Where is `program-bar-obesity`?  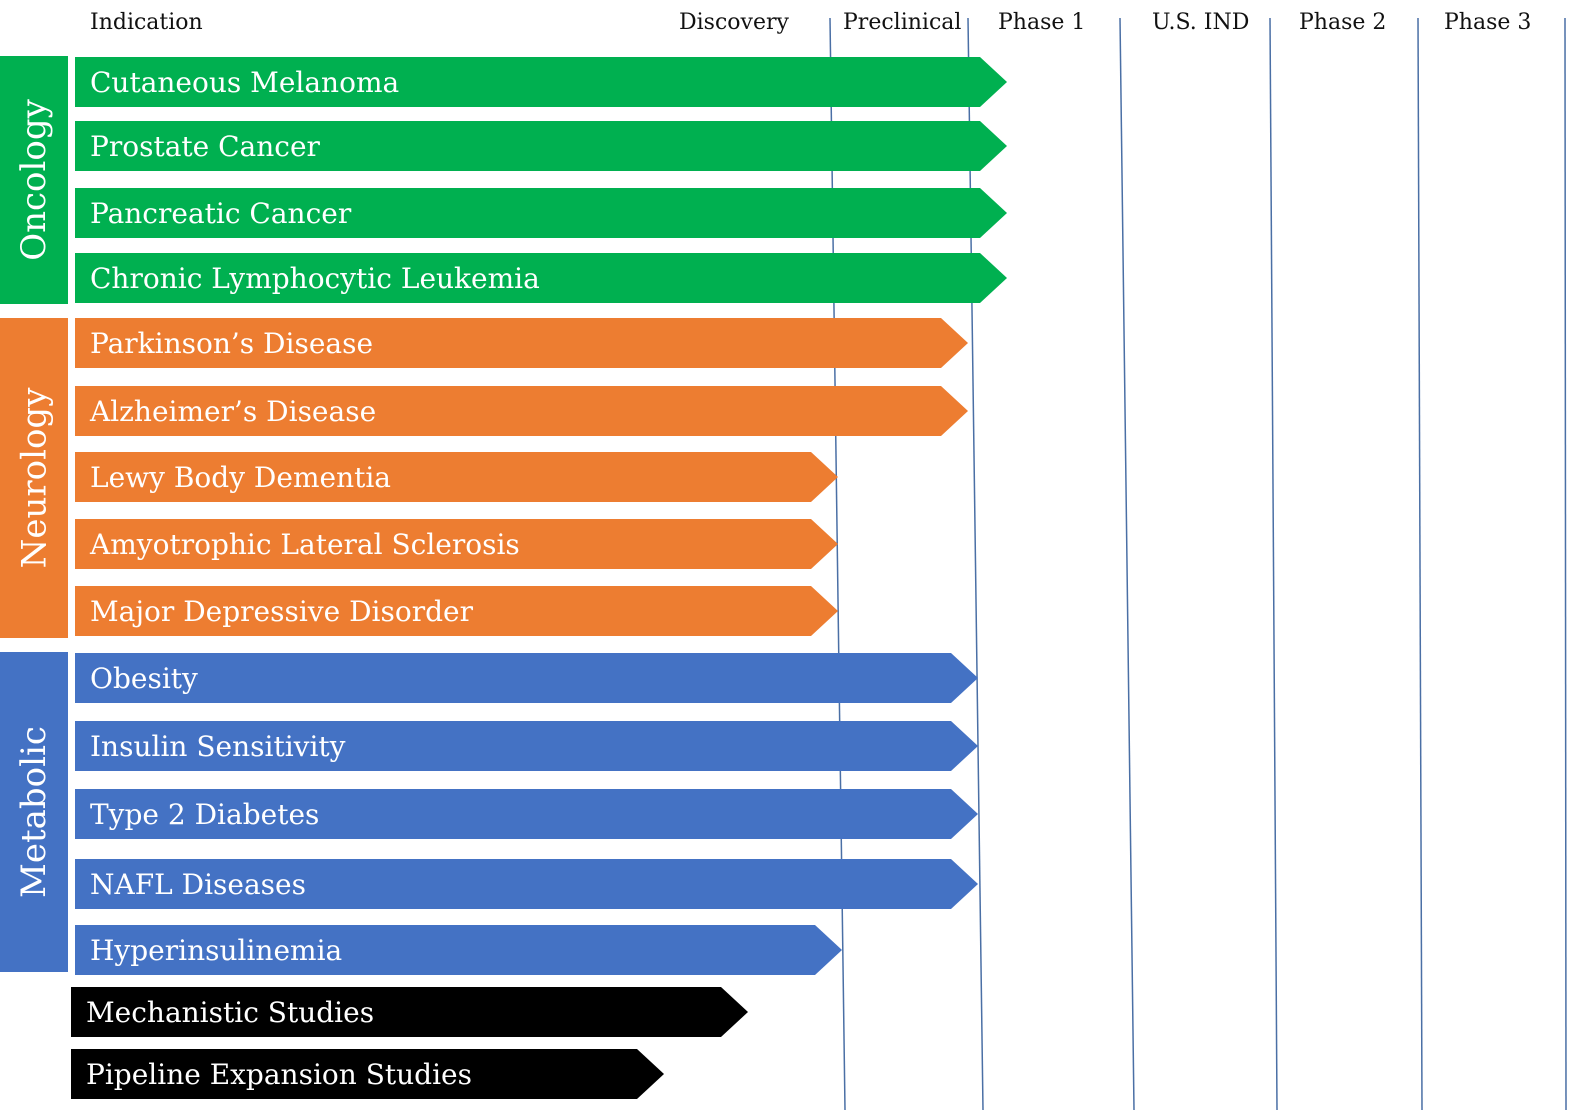
program-bar-obesity is located at coordinates (526, 678).